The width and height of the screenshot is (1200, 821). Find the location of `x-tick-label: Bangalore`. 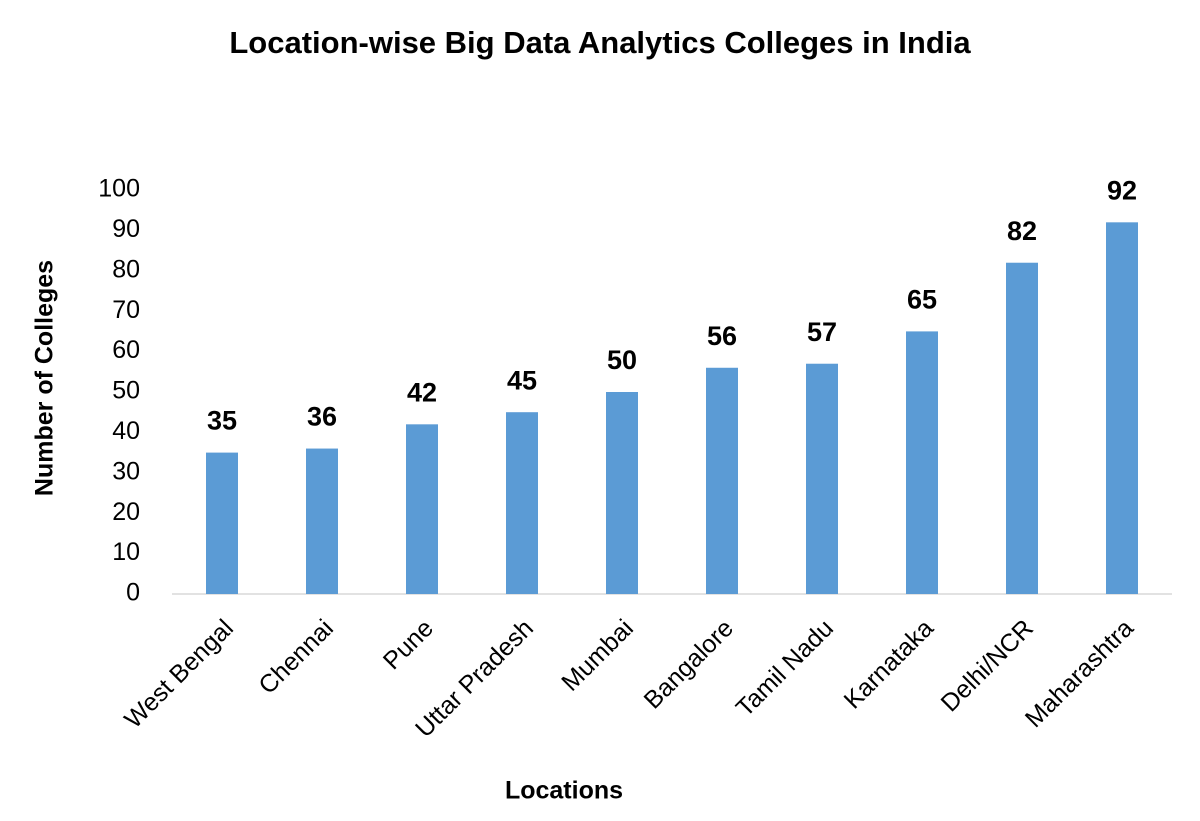

x-tick-label: Bangalore is located at coordinates (689, 664).